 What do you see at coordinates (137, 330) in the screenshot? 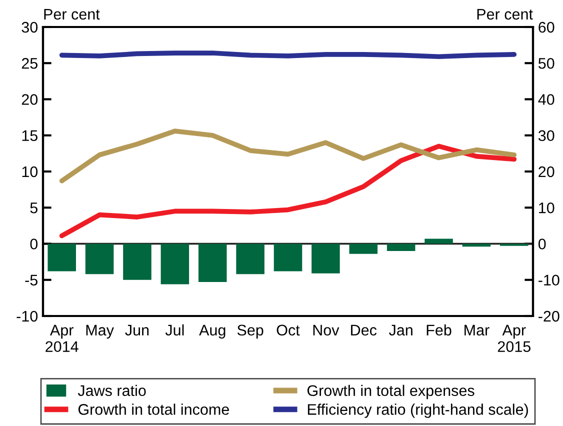
I see `x-tick-label: Jun` at bounding box center [137, 330].